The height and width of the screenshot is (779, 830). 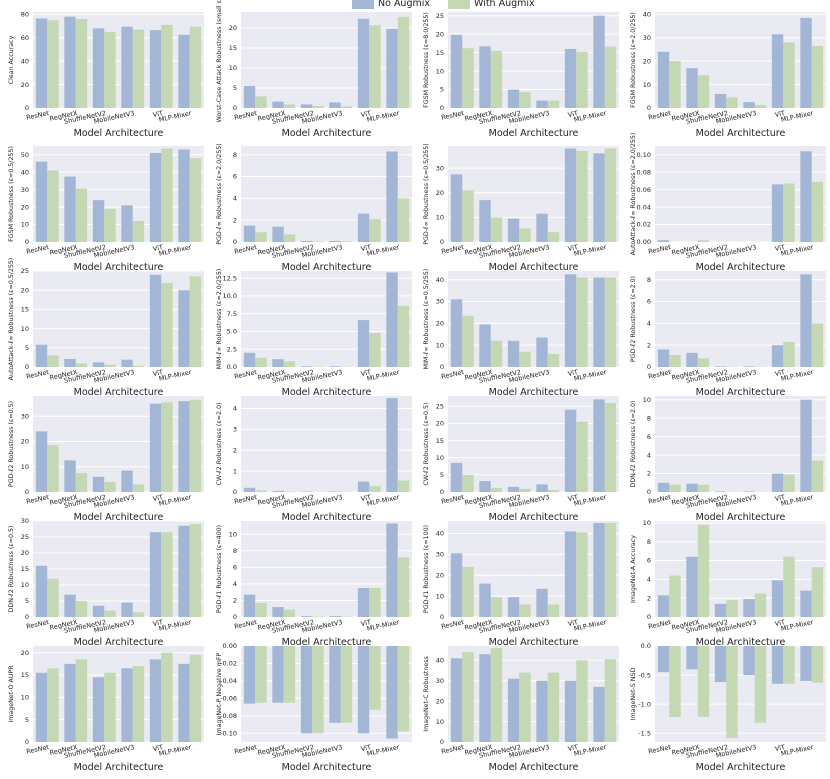 I want to click on y-axis-label: MIM-ℓ∞ Robustness (ε=0.5/255), so click(x=426, y=319).